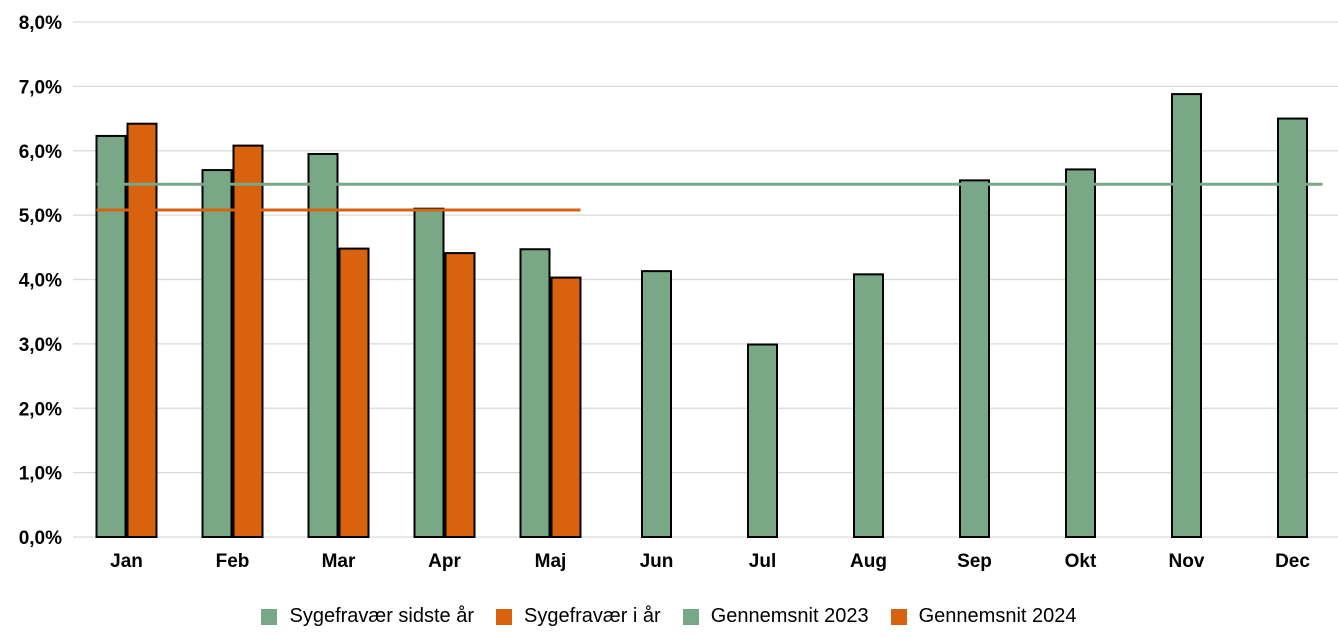 The height and width of the screenshot is (639, 1338). Describe the element at coordinates (40, 23) in the screenshot. I see `y-tick-label: 8,0%` at that location.